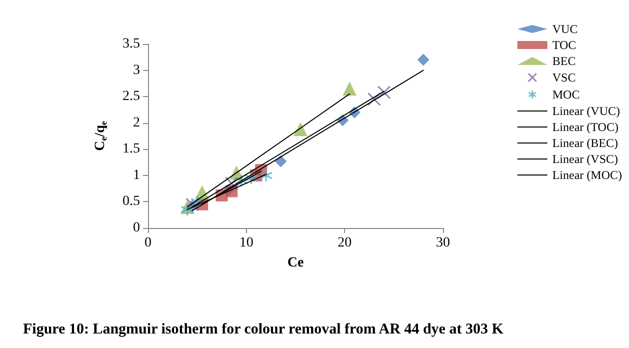 The width and height of the screenshot is (629, 348). What do you see at coordinates (295, 263) in the screenshot?
I see `x-axis-title: Ce` at bounding box center [295, 263].